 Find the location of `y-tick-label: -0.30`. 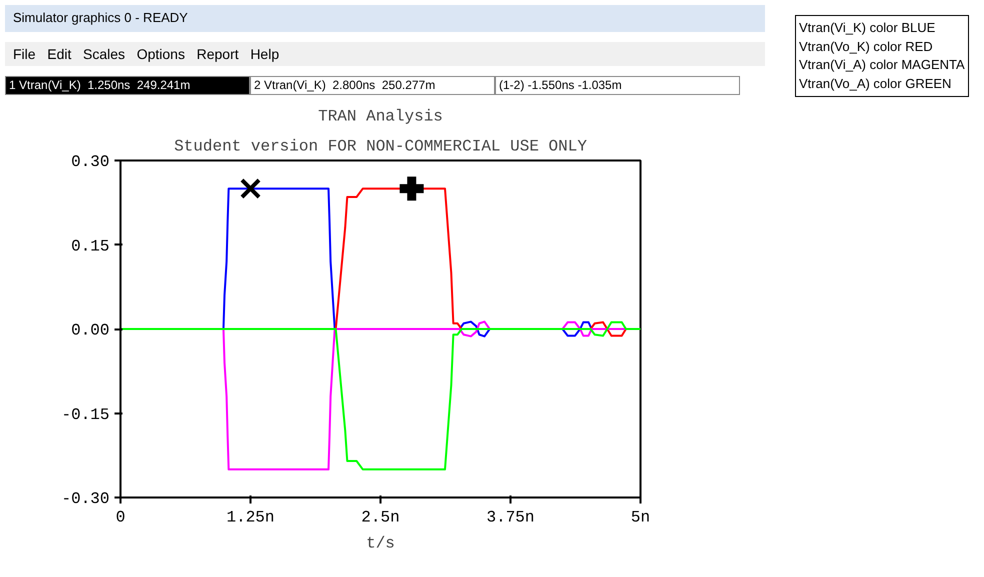

y-tick-label: -0.30 is located at coordinates (85, 499).